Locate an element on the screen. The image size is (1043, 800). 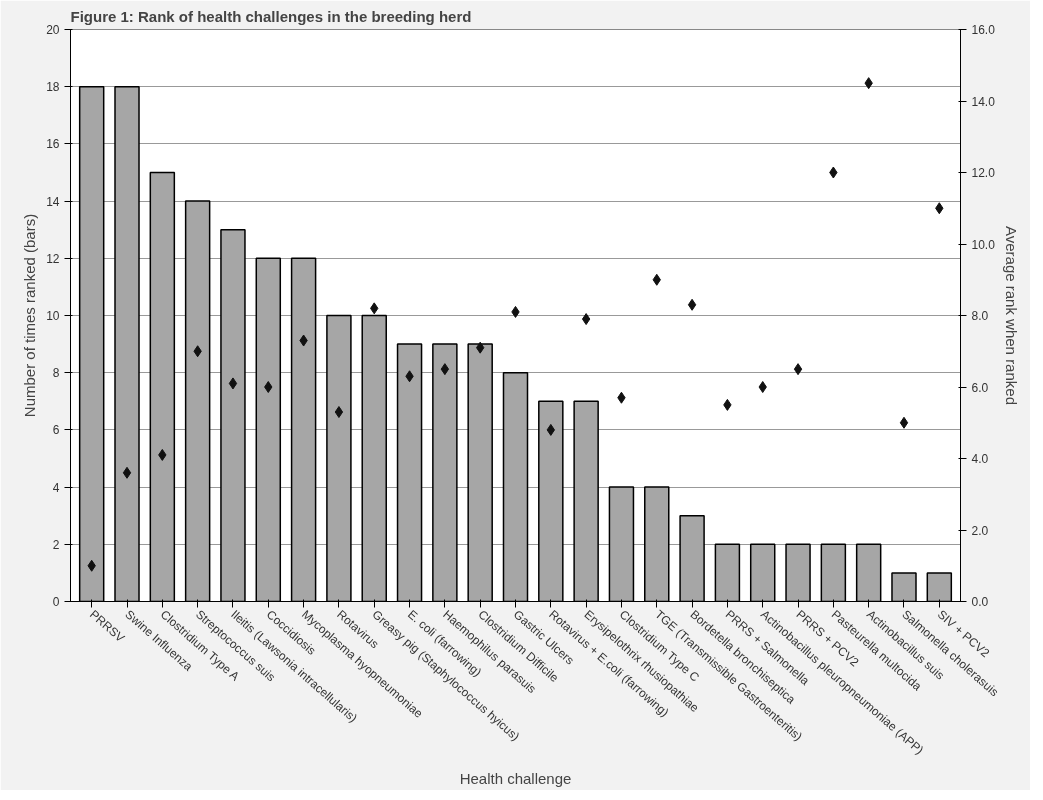
y-tick-label: 20 is located at coordinates (53, 30).